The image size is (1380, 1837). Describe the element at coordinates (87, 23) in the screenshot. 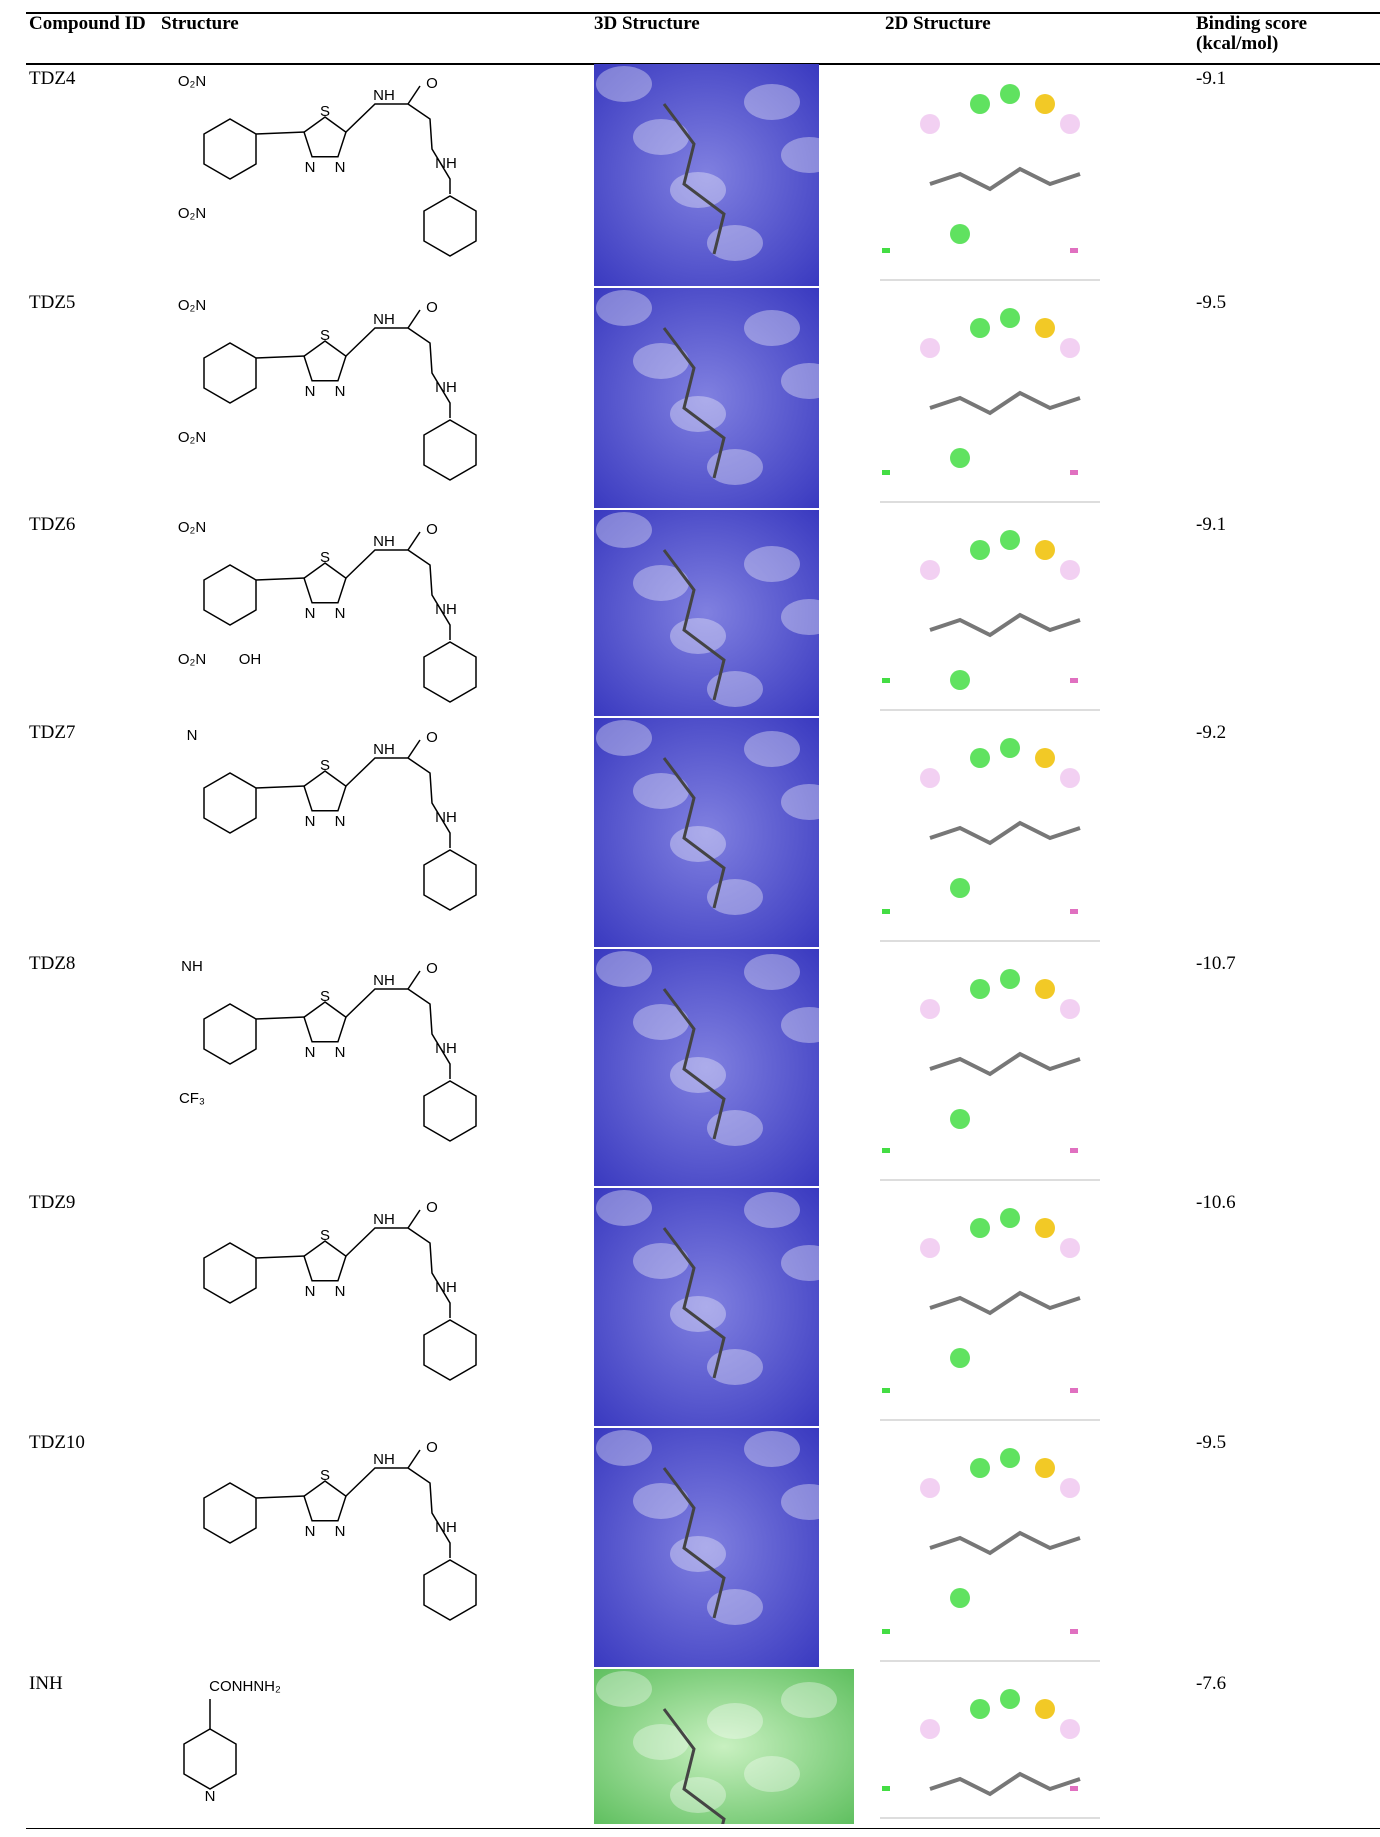

I see `header-cell: Compound ID` at that location.